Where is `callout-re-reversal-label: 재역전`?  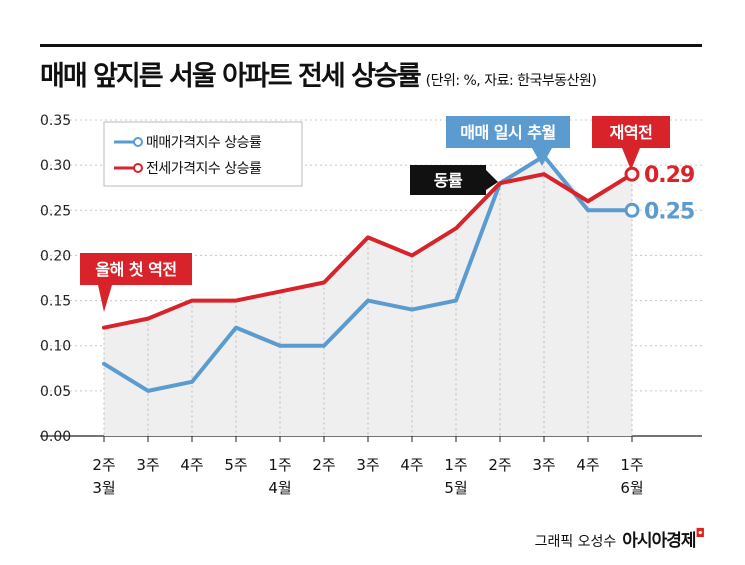 callout-re-reversal-label: 재역전 is located at coordinates (631, 132).